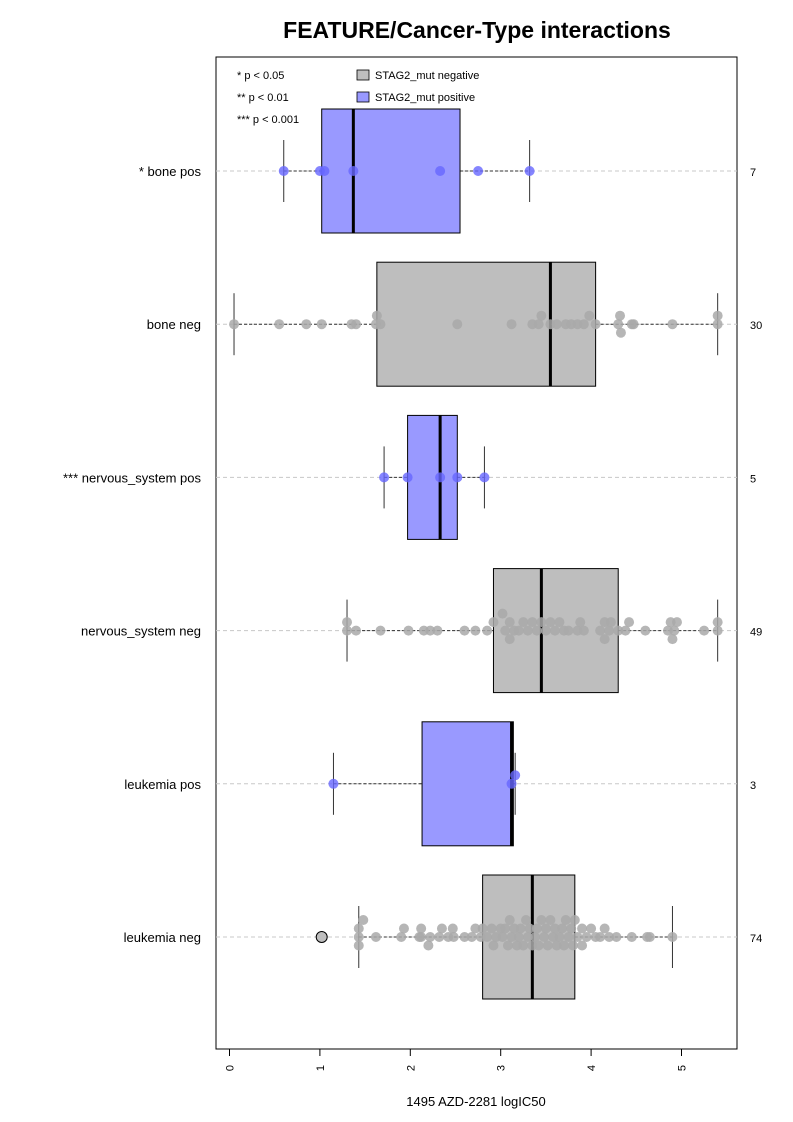 This screenshot has height=1122, width=793. What do you see at coordinates (467, 784) in the screenshot?
I see `box-pos` at bounding box center [467, 784].